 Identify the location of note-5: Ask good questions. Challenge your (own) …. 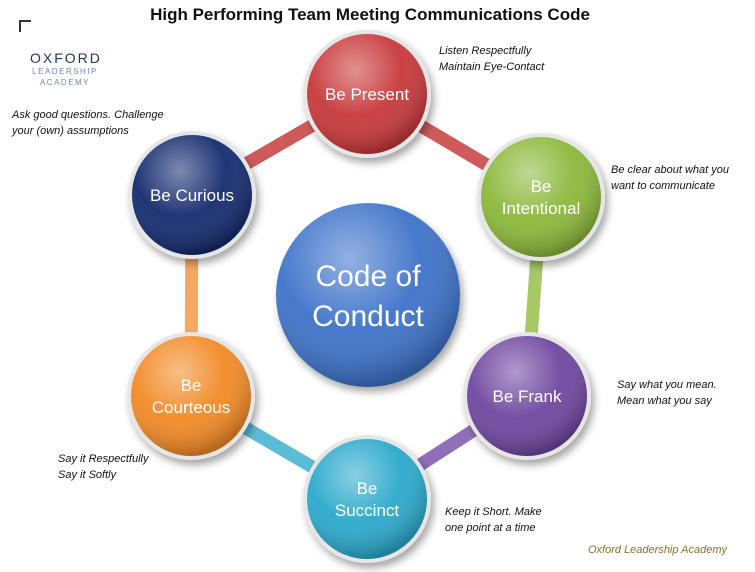
(88, 123).